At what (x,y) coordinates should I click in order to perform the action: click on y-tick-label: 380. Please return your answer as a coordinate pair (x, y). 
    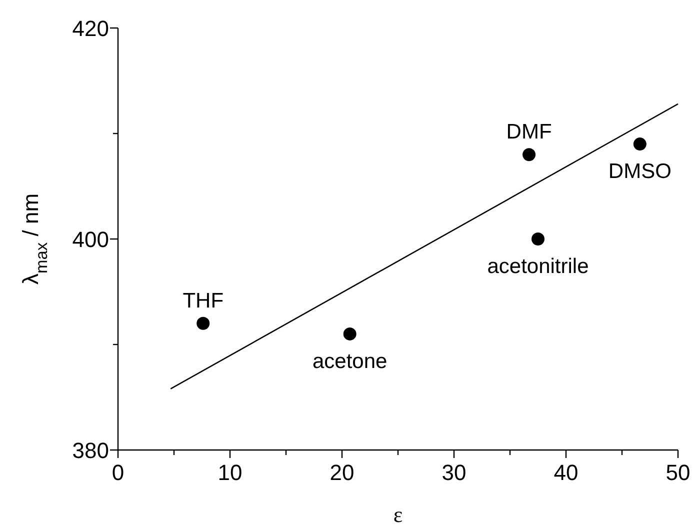
    Looking at the image, I should click on (90, 450).